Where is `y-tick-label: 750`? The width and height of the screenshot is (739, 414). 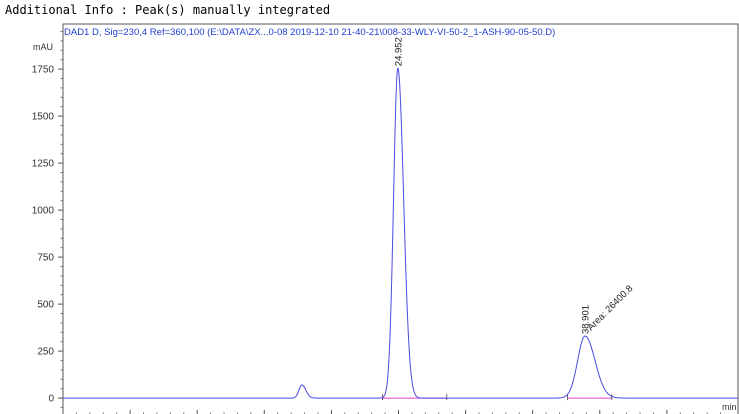 y-tick-label: 750 is located at coordinates (45, 258).